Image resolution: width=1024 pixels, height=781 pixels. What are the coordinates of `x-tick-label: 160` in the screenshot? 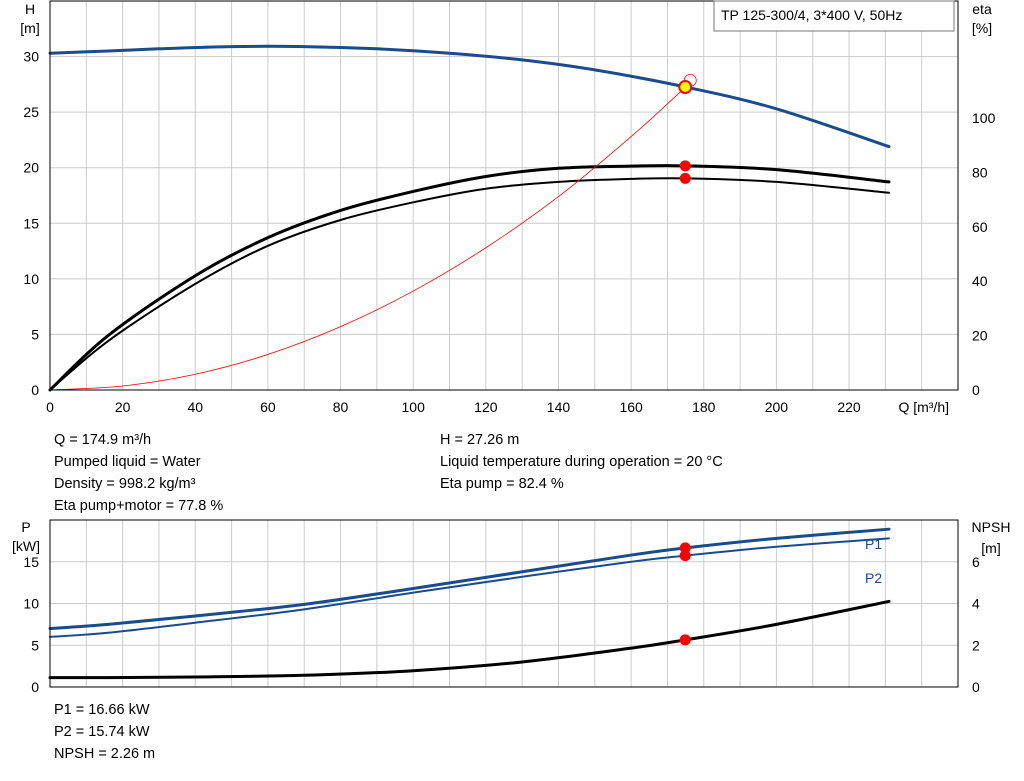 It's located at (631, 407).